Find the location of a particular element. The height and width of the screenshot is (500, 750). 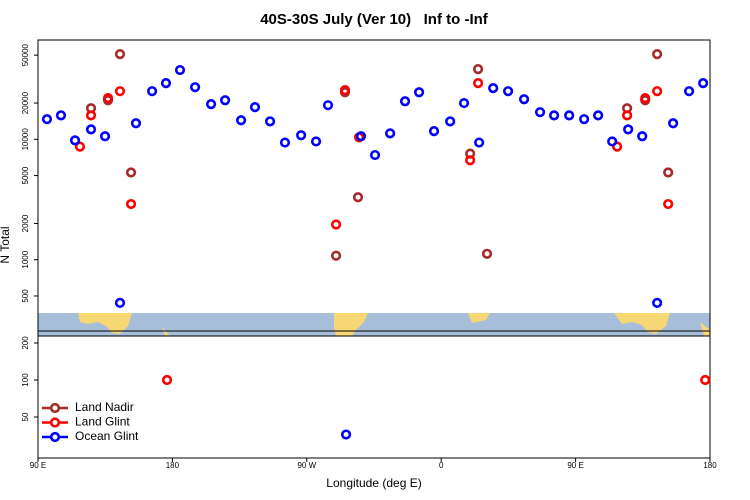

legend-label: Ocean Glint is located at coordinates (107, 436).